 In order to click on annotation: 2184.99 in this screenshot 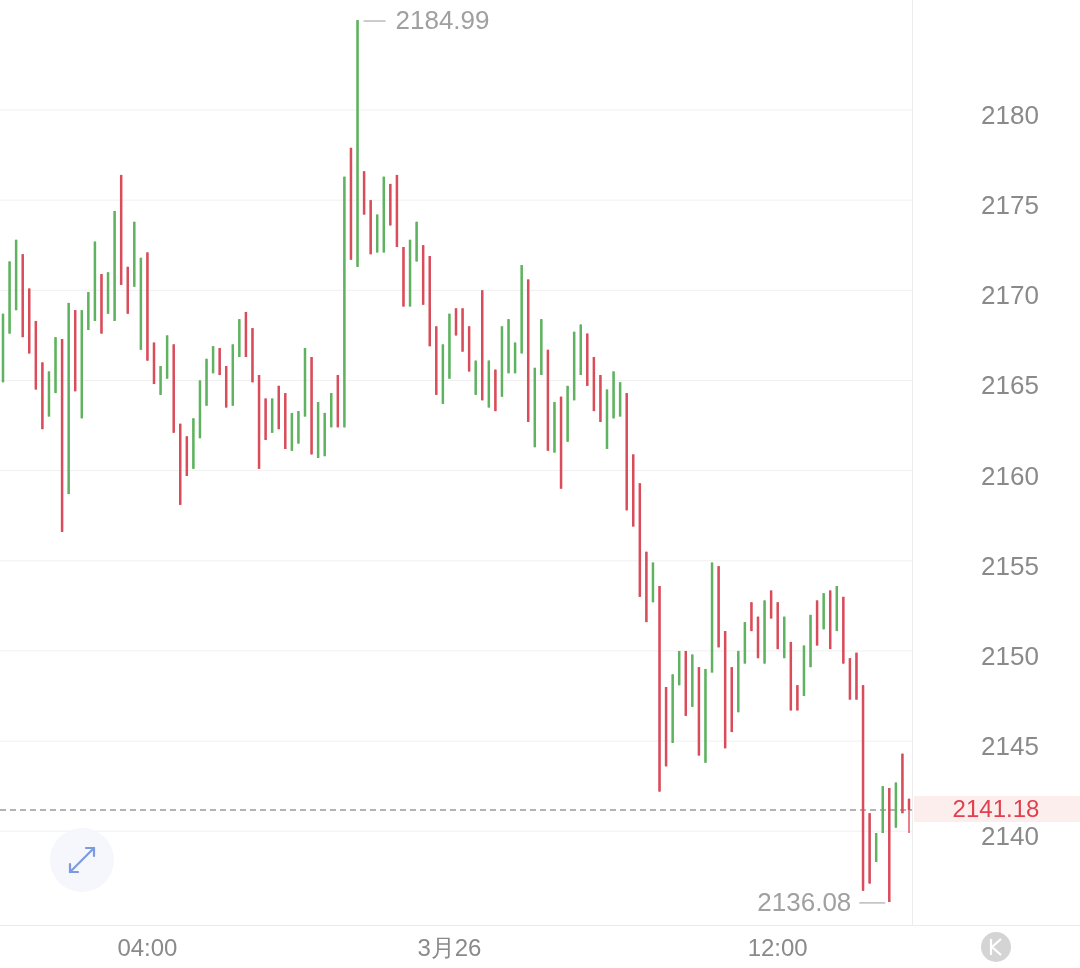, I will do `click(442, 20)`.